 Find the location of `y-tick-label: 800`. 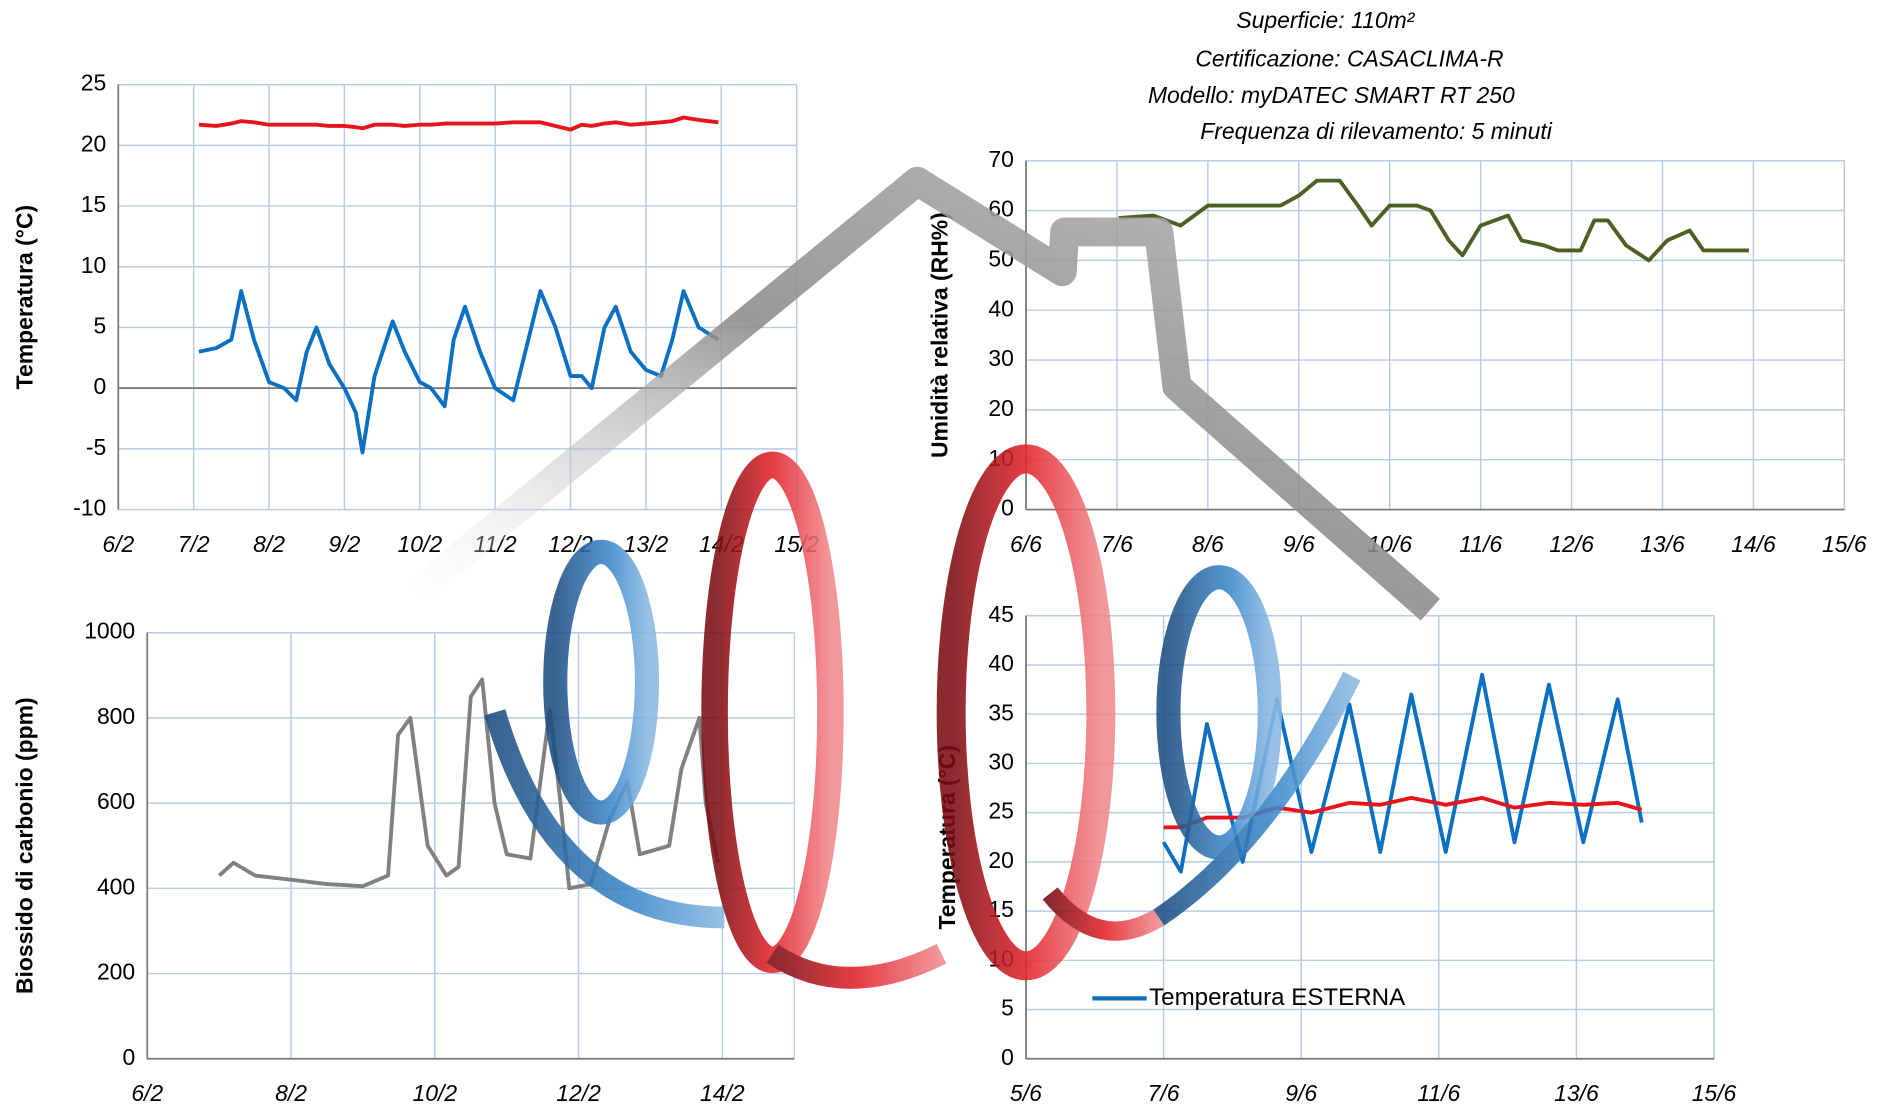

y-tick-label: 800 is located at coordinates (116, 716).